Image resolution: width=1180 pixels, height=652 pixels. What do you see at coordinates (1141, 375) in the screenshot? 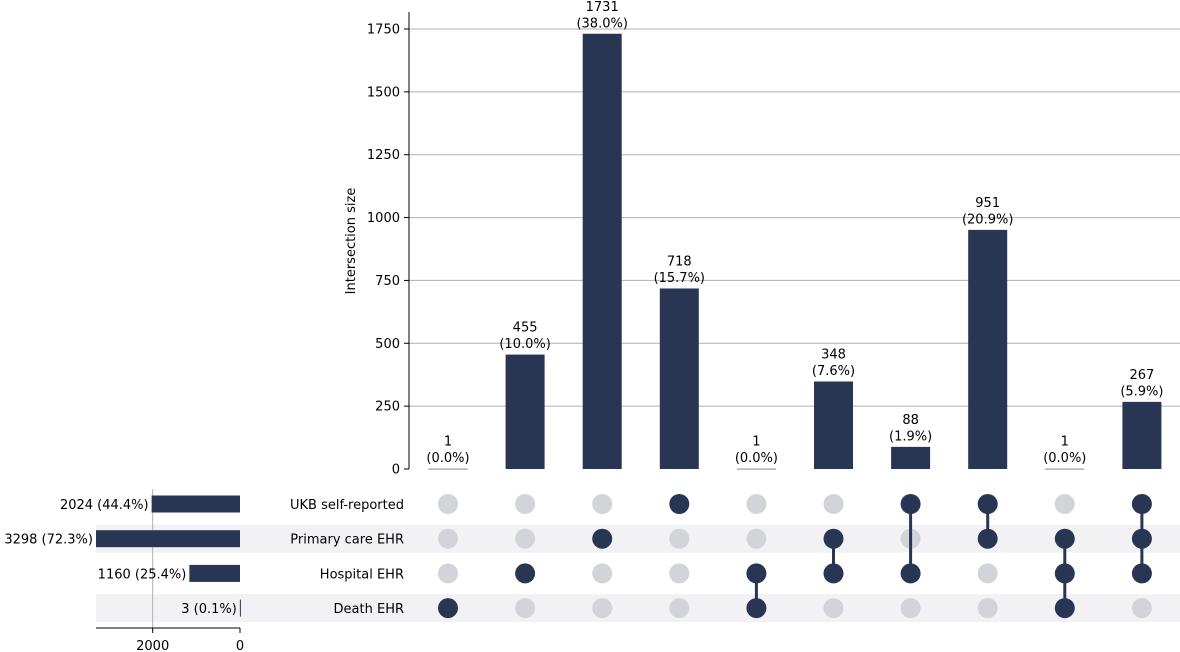
I see `bar-count-label: 267` at bounding box center [1141, 375].